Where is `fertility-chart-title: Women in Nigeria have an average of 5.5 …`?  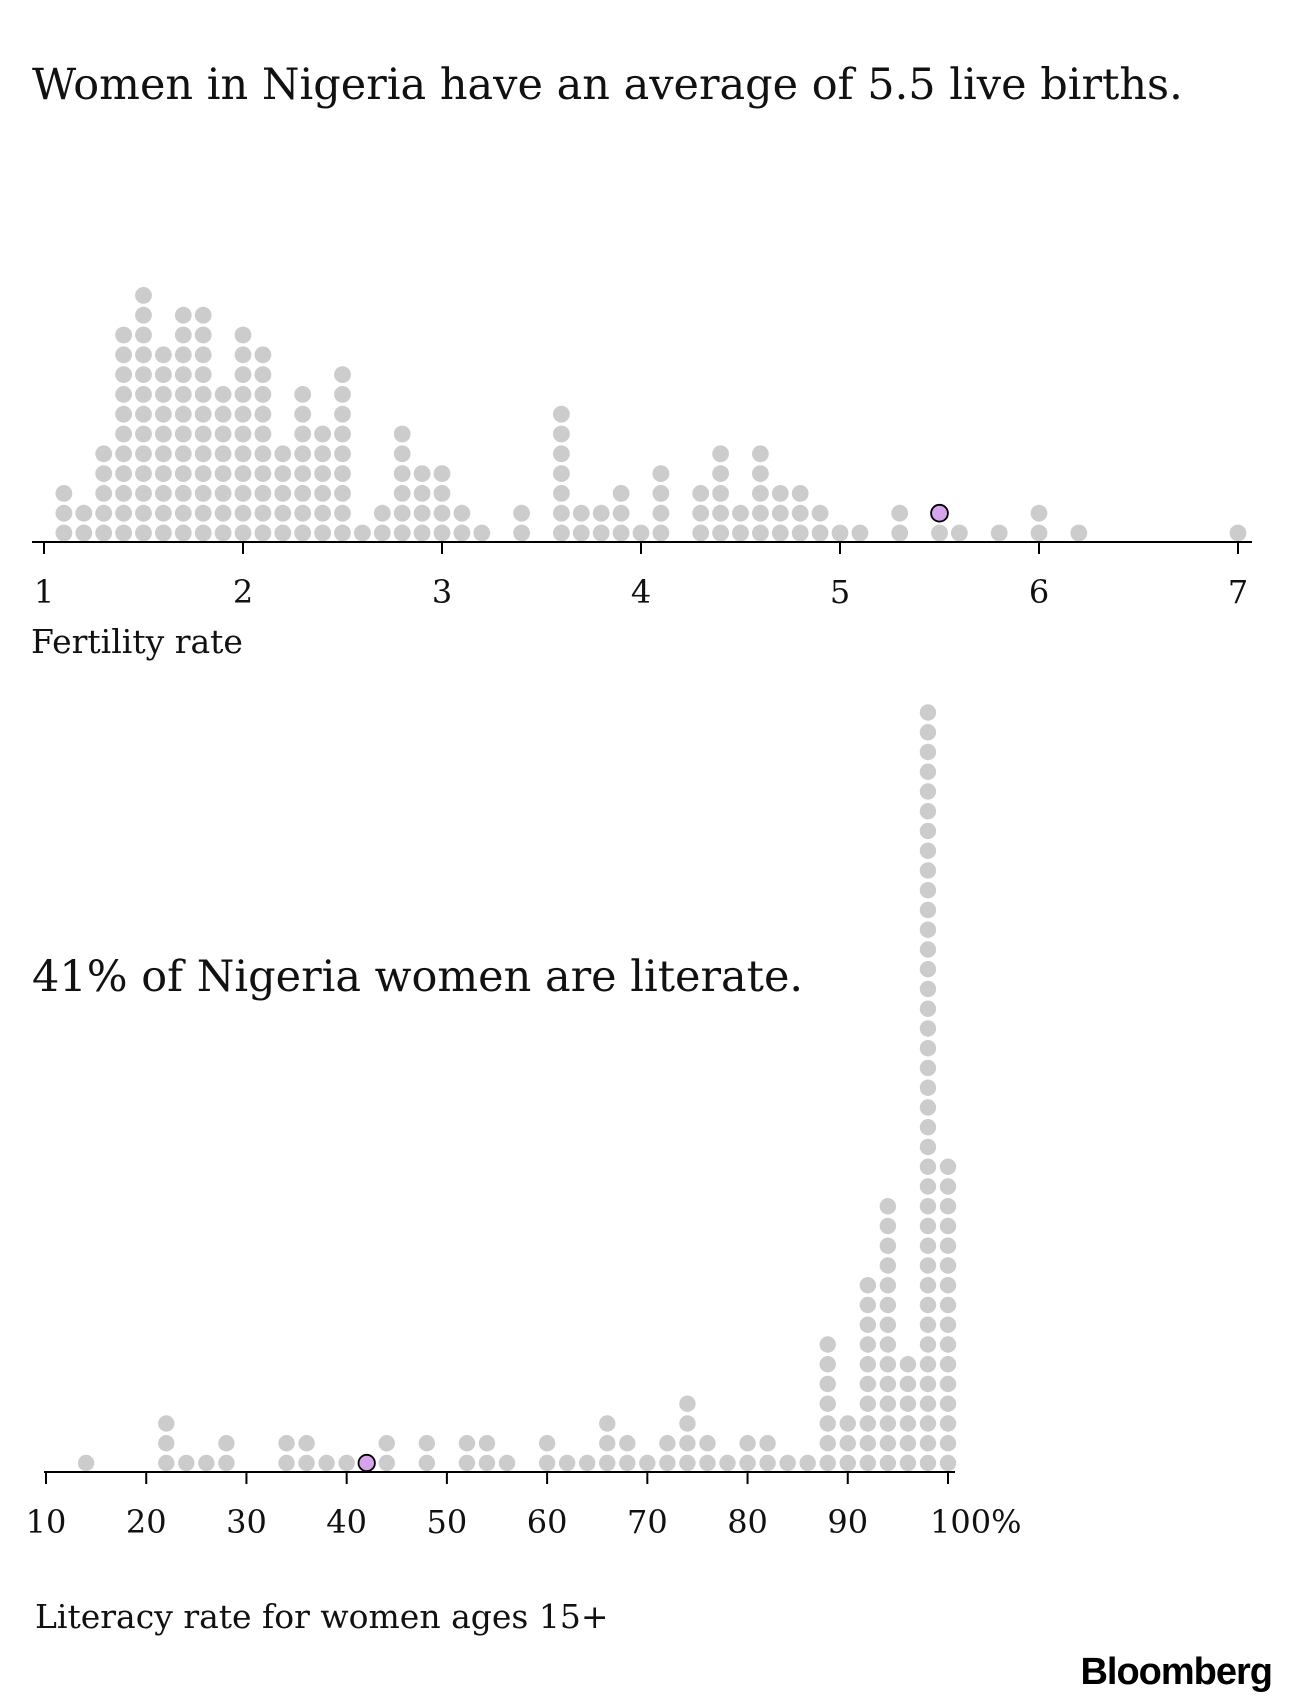
fertility-chart-title: Women in Nigeria have an average of 5.5 … is located at coordinates (607, 85).